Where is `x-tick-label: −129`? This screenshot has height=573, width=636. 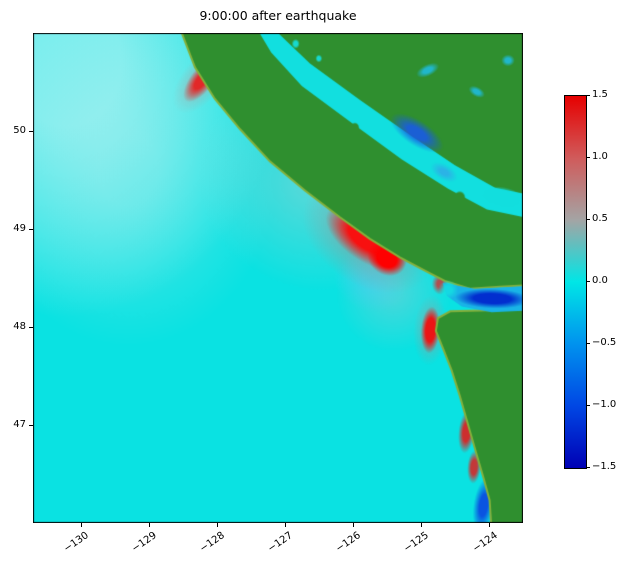 x-tick-label: −129 is located at coordinates (145, 542).